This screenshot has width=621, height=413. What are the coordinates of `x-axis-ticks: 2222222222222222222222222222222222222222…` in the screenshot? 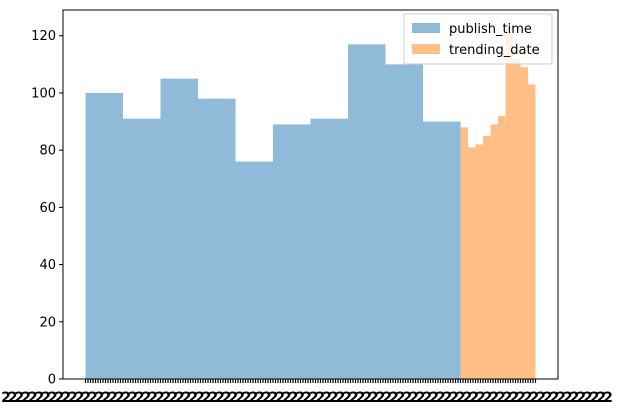 It's located at (307, 392).